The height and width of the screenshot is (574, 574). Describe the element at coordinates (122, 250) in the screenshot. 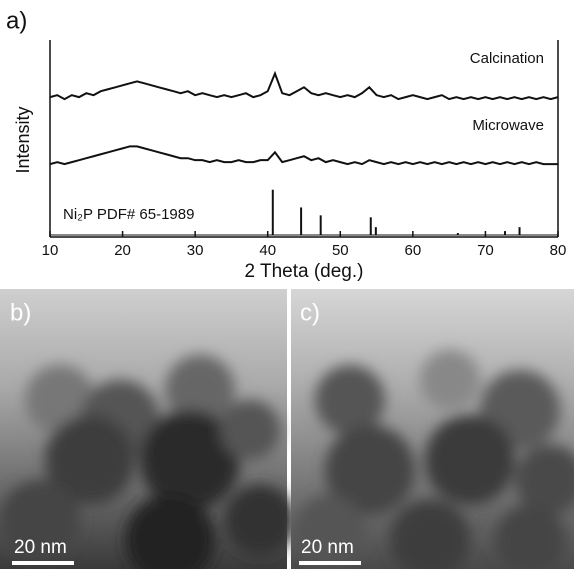

I see `x-tick-label: 20` at that location.